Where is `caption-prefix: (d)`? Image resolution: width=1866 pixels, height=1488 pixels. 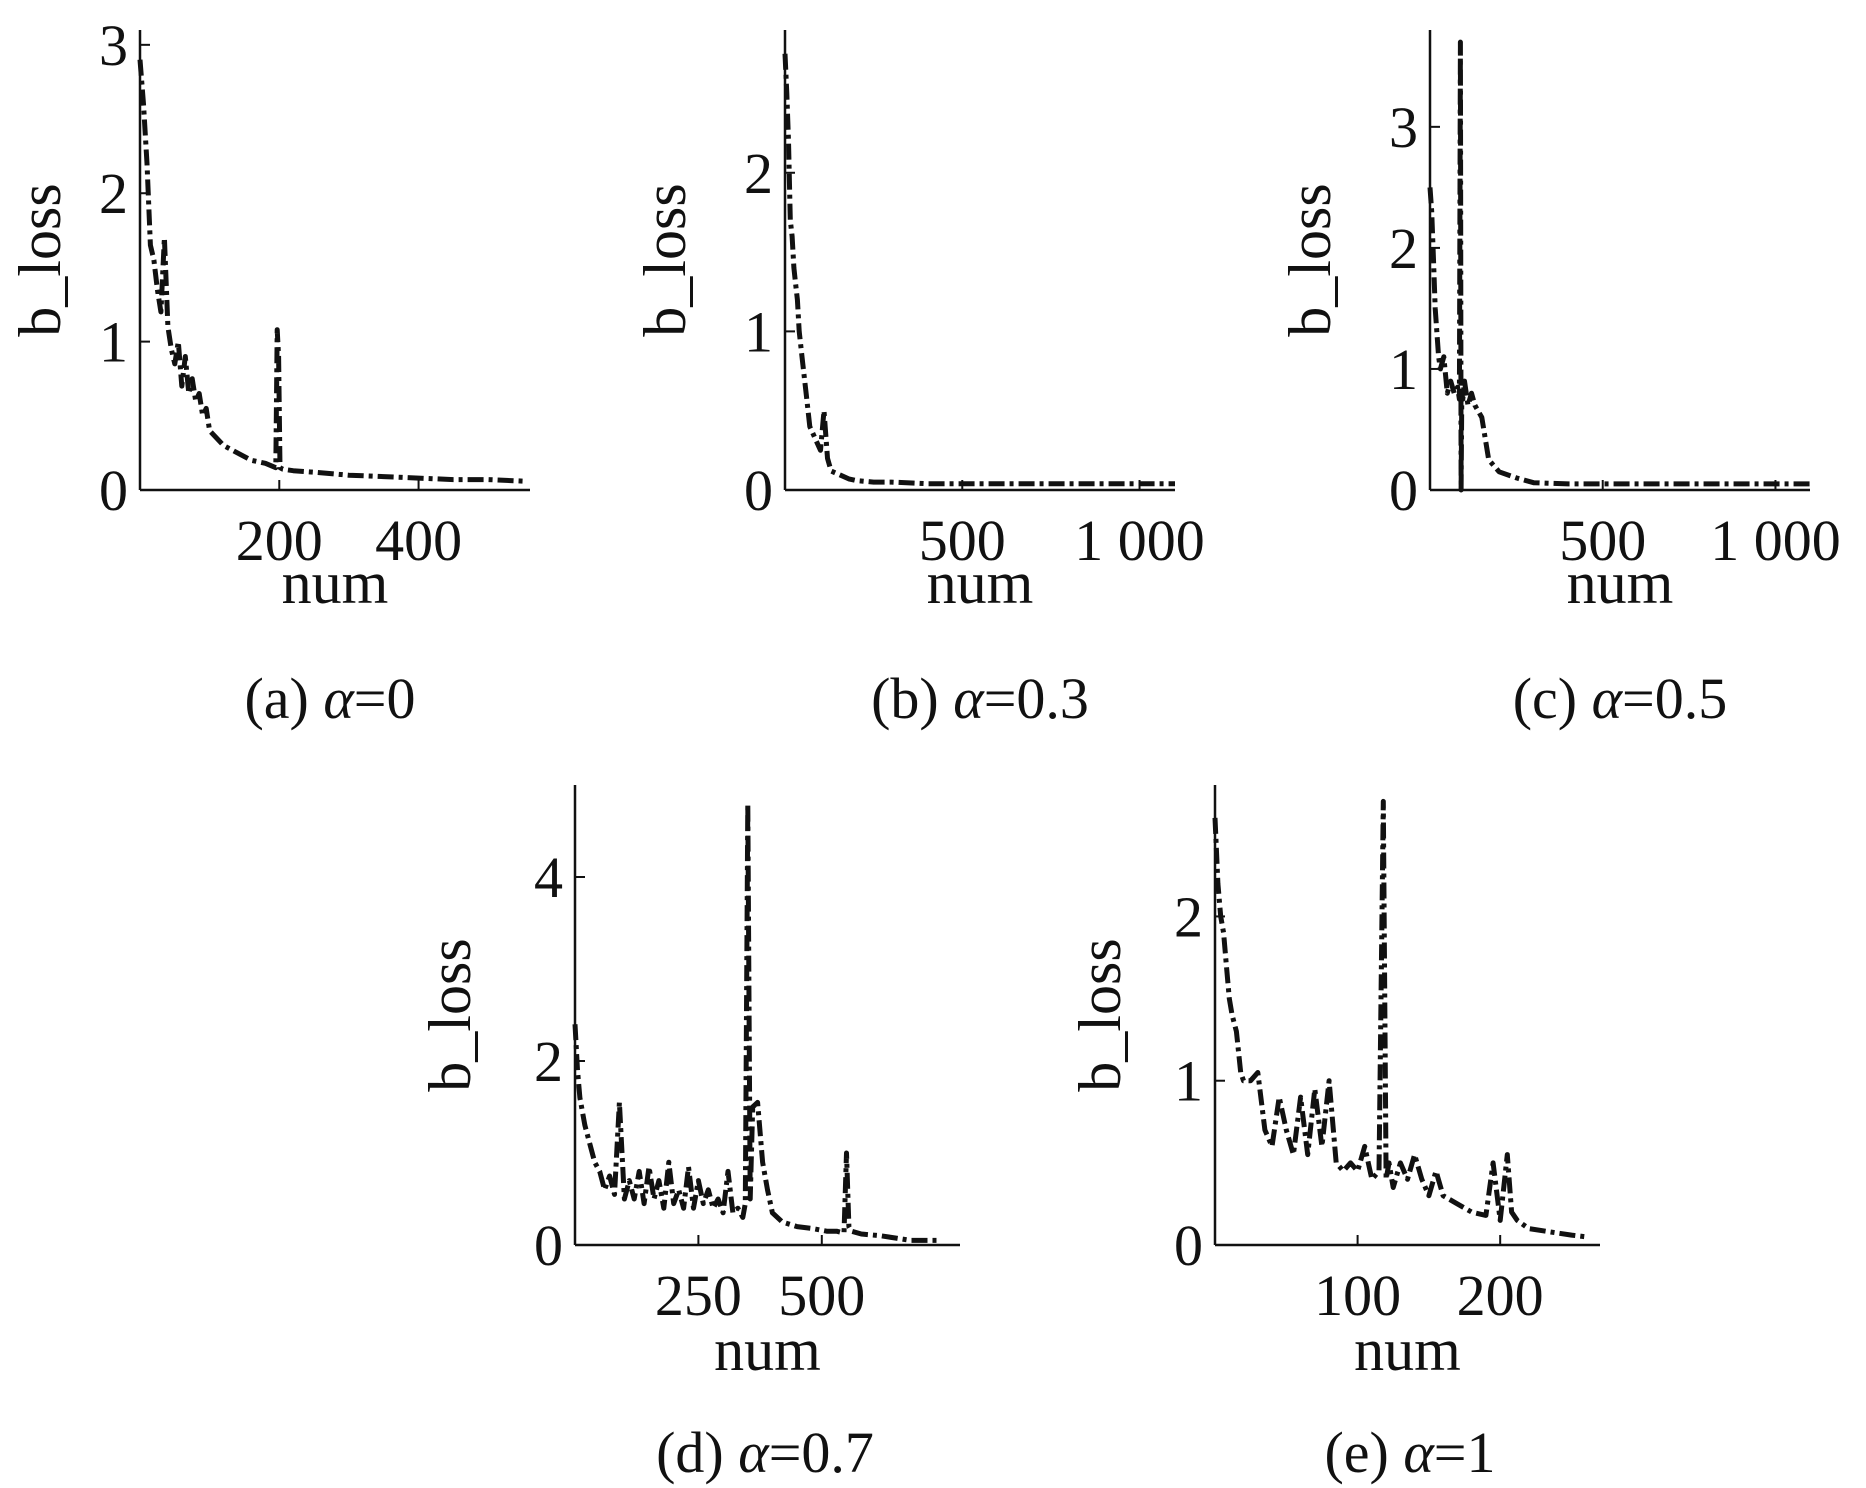 caption-prefix: (d) is located at coordinates (697, 1452).